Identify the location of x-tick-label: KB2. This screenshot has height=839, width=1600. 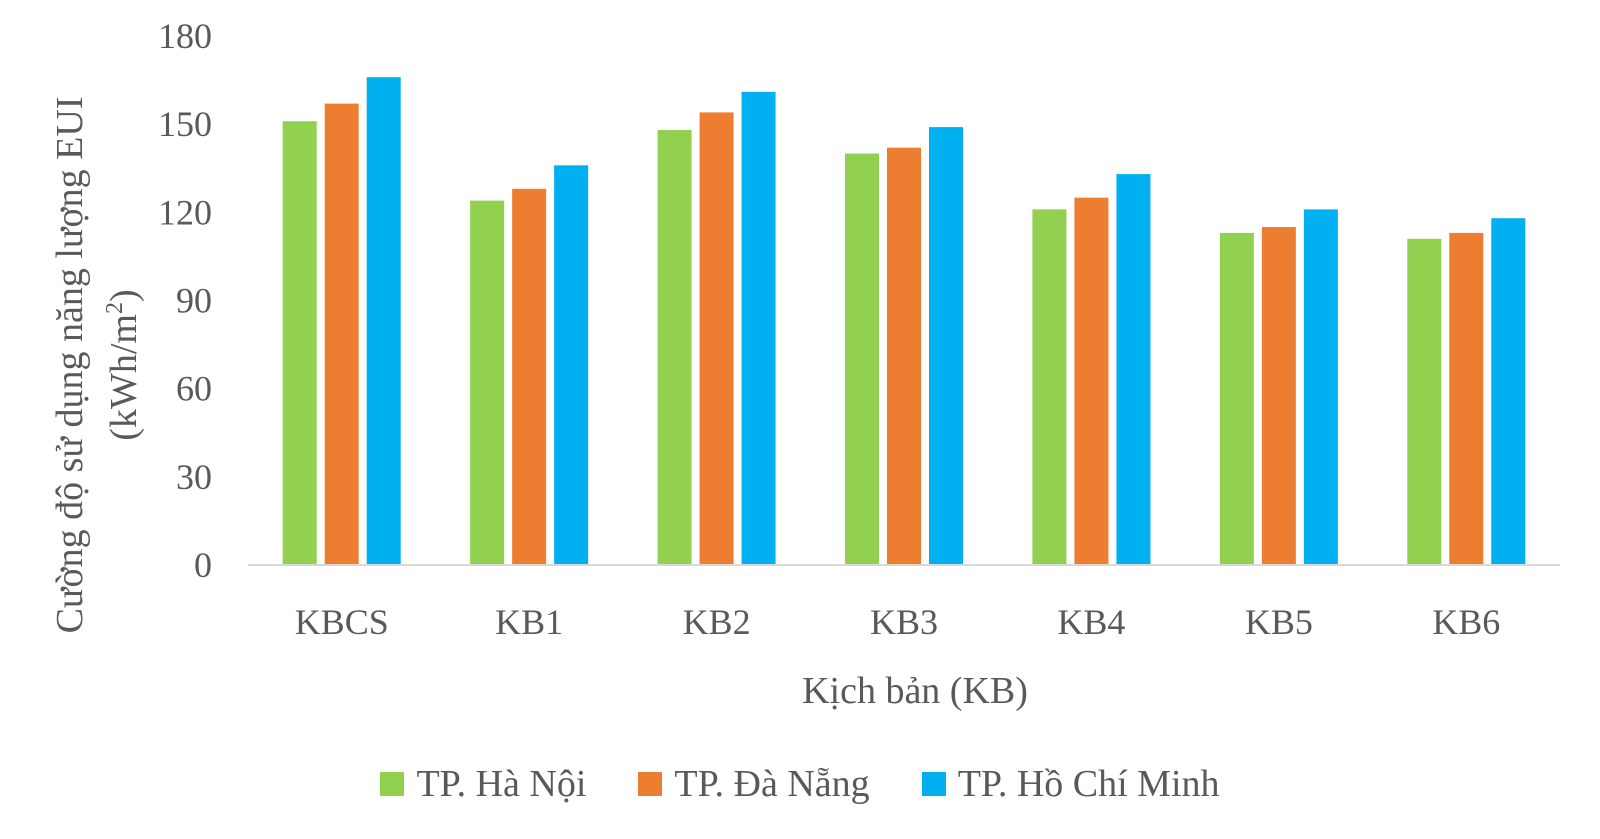
(717, 622).